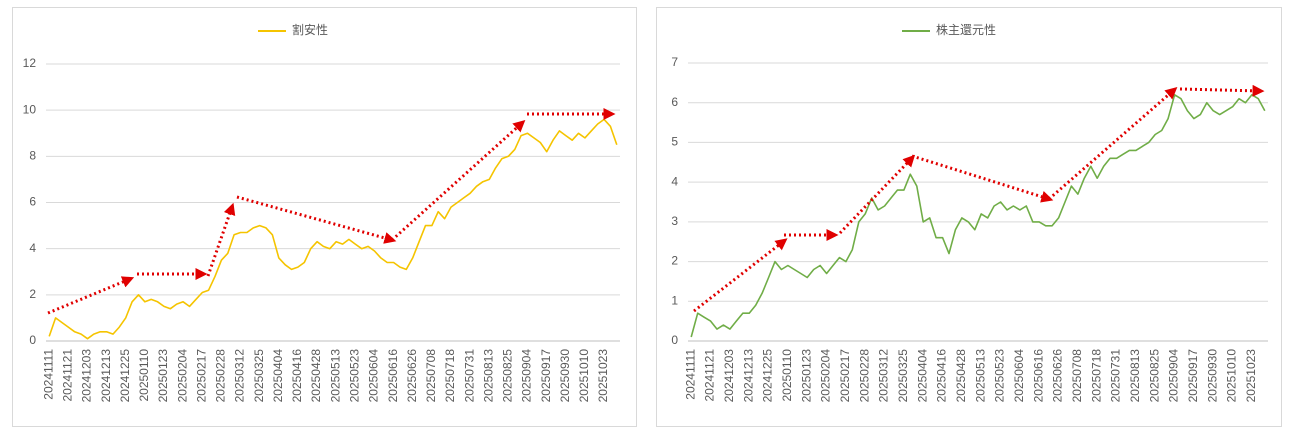  Describe the element at coordinates (32, 156) in the screenshot. I see `y-tick-label: 8` at that location.